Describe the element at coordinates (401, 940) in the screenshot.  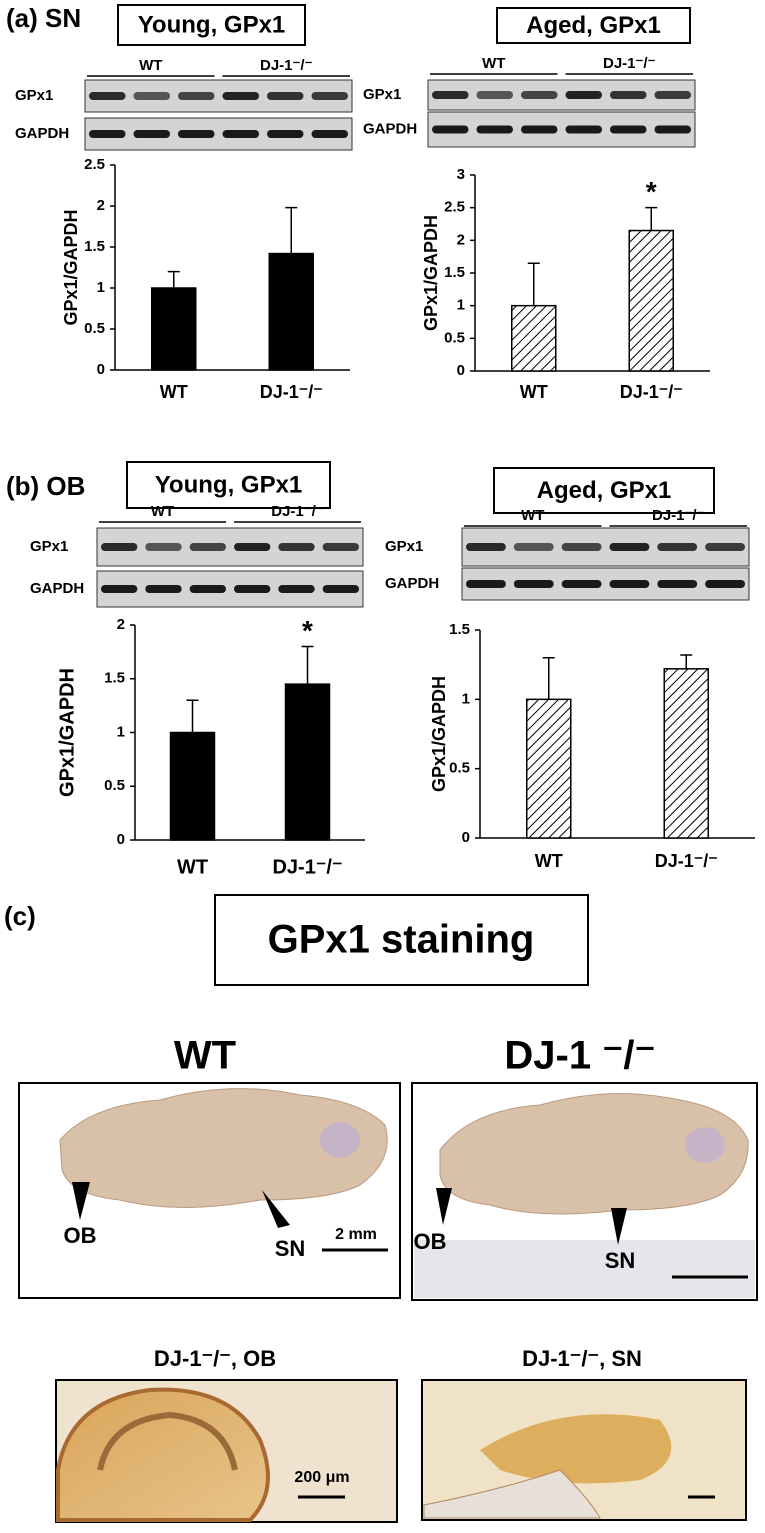
I see `staining-title: GPx1 staining` at that location.